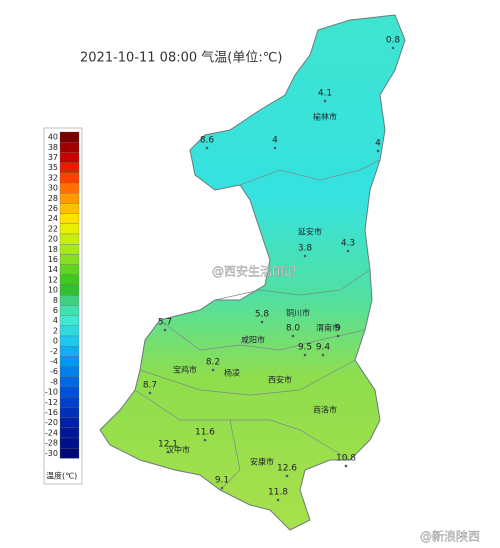  What do you see at coordinates (450, 536) in the screenshot?
I see `watermark: @新浪陕西` at bounding box center [450, 536].